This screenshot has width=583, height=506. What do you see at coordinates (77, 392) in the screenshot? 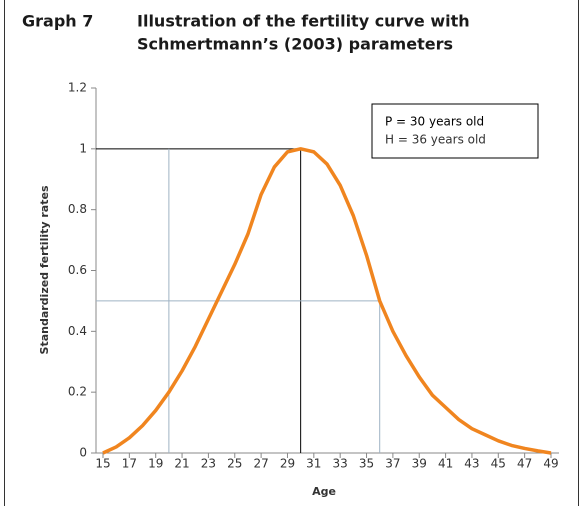
I see `y-tick-label: 0.2` at bounding box center [77, 392].